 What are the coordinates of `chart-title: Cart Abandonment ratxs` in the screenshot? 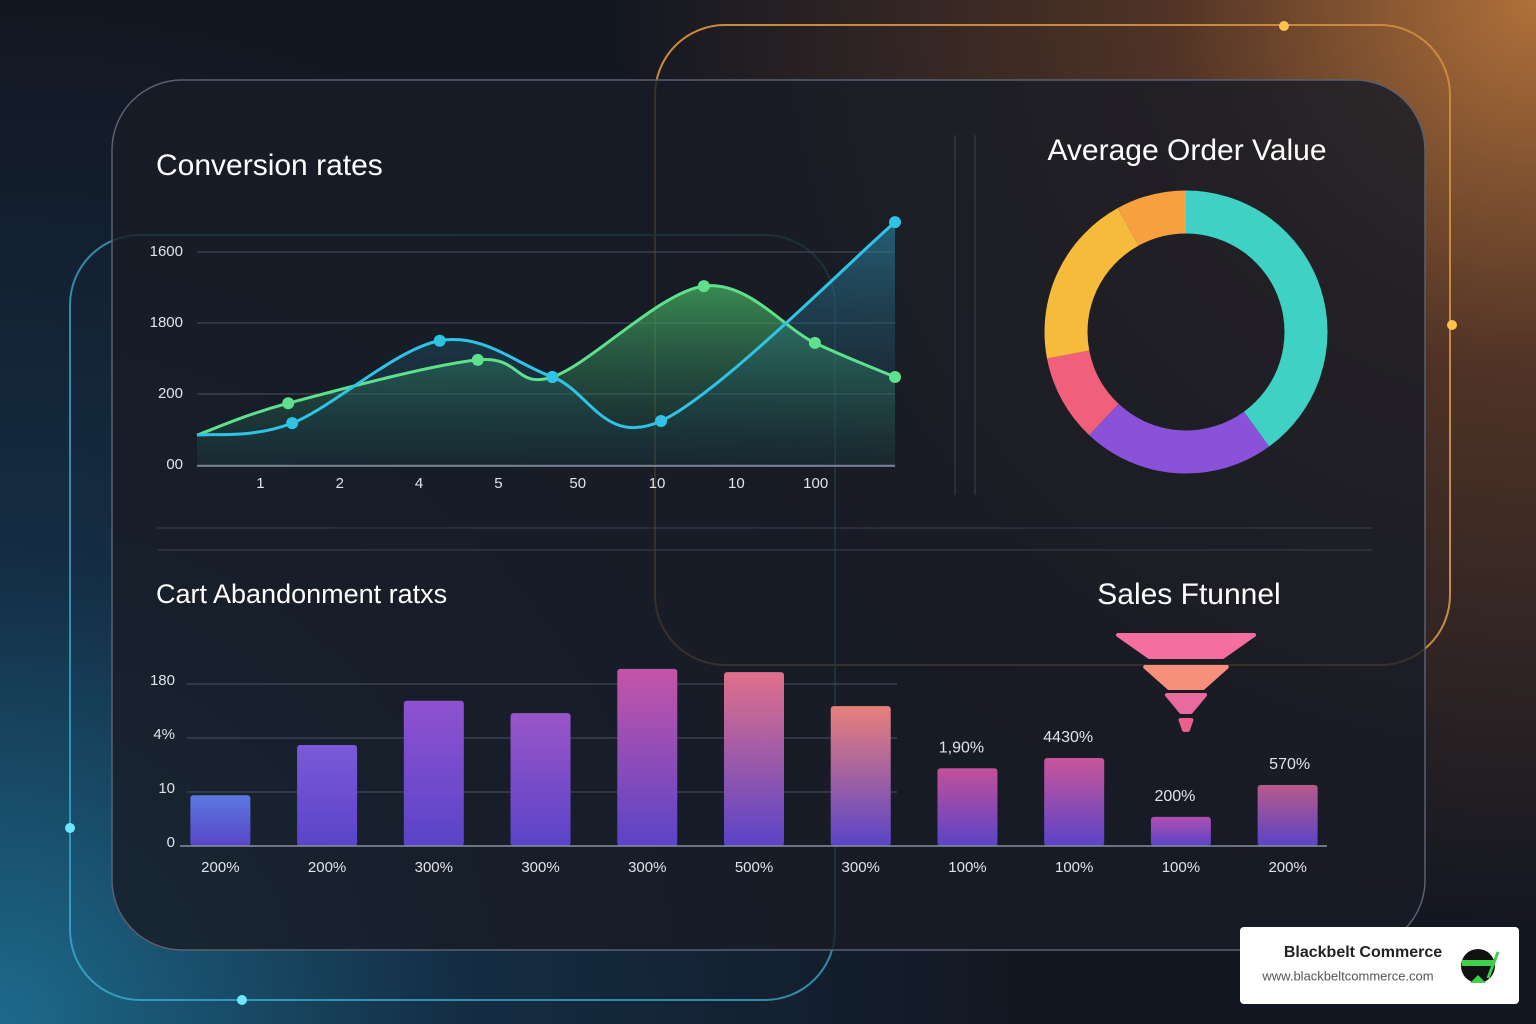 It's located at (301, 594).